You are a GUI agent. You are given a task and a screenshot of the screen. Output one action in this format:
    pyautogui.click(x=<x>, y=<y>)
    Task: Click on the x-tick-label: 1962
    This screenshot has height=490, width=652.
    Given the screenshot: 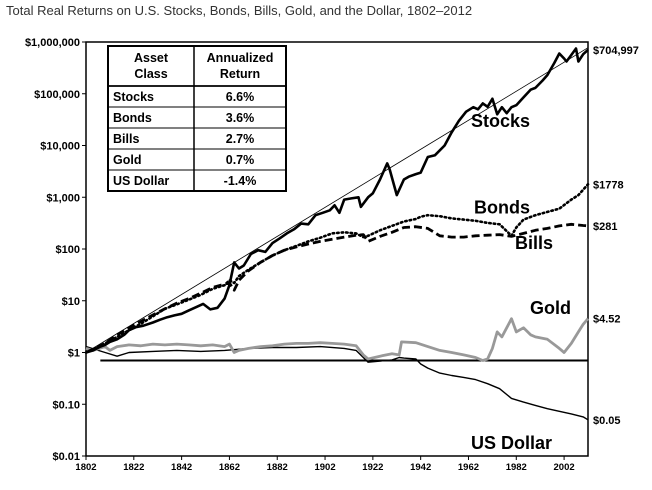 What is the action you would take?
    pyautogui.click(x=468, y=467)
    